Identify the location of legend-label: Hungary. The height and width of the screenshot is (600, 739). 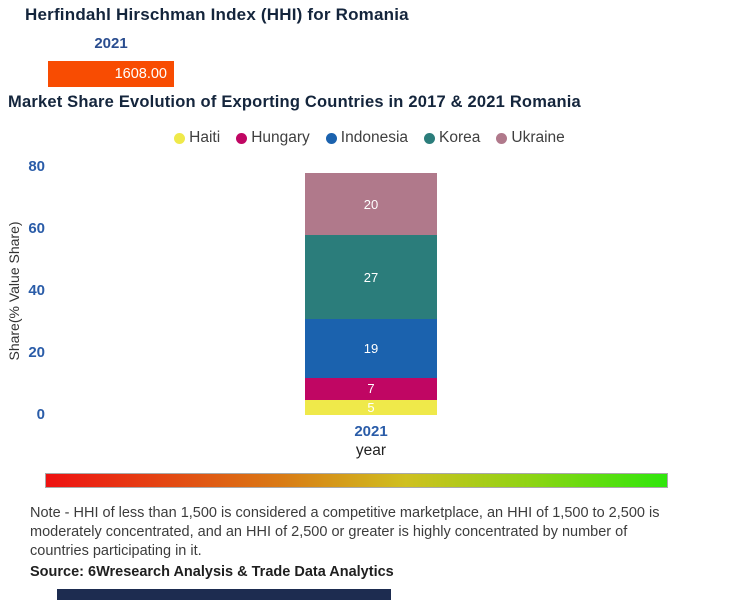
(280, 137).